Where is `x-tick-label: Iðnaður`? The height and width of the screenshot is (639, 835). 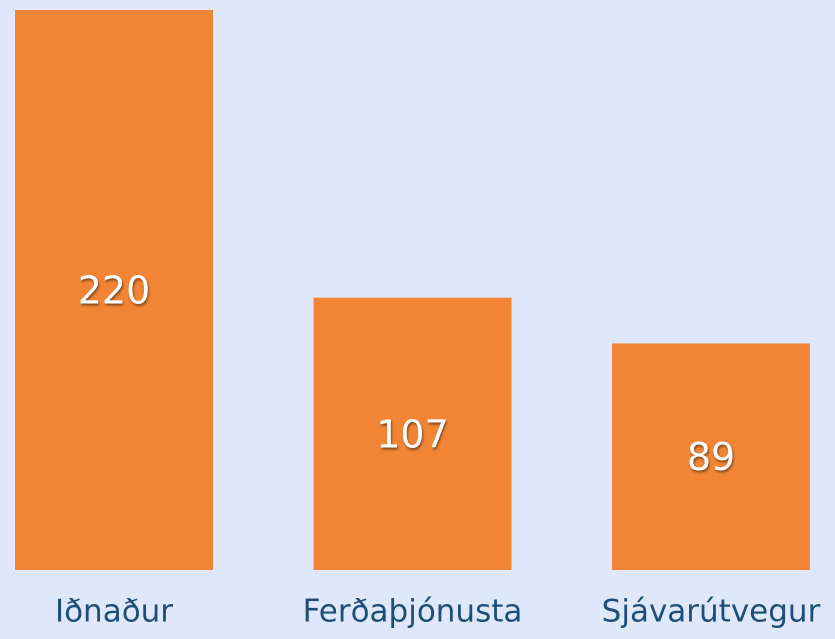 x-tick-label: Iðnaður is located at coordinates (114, 612).